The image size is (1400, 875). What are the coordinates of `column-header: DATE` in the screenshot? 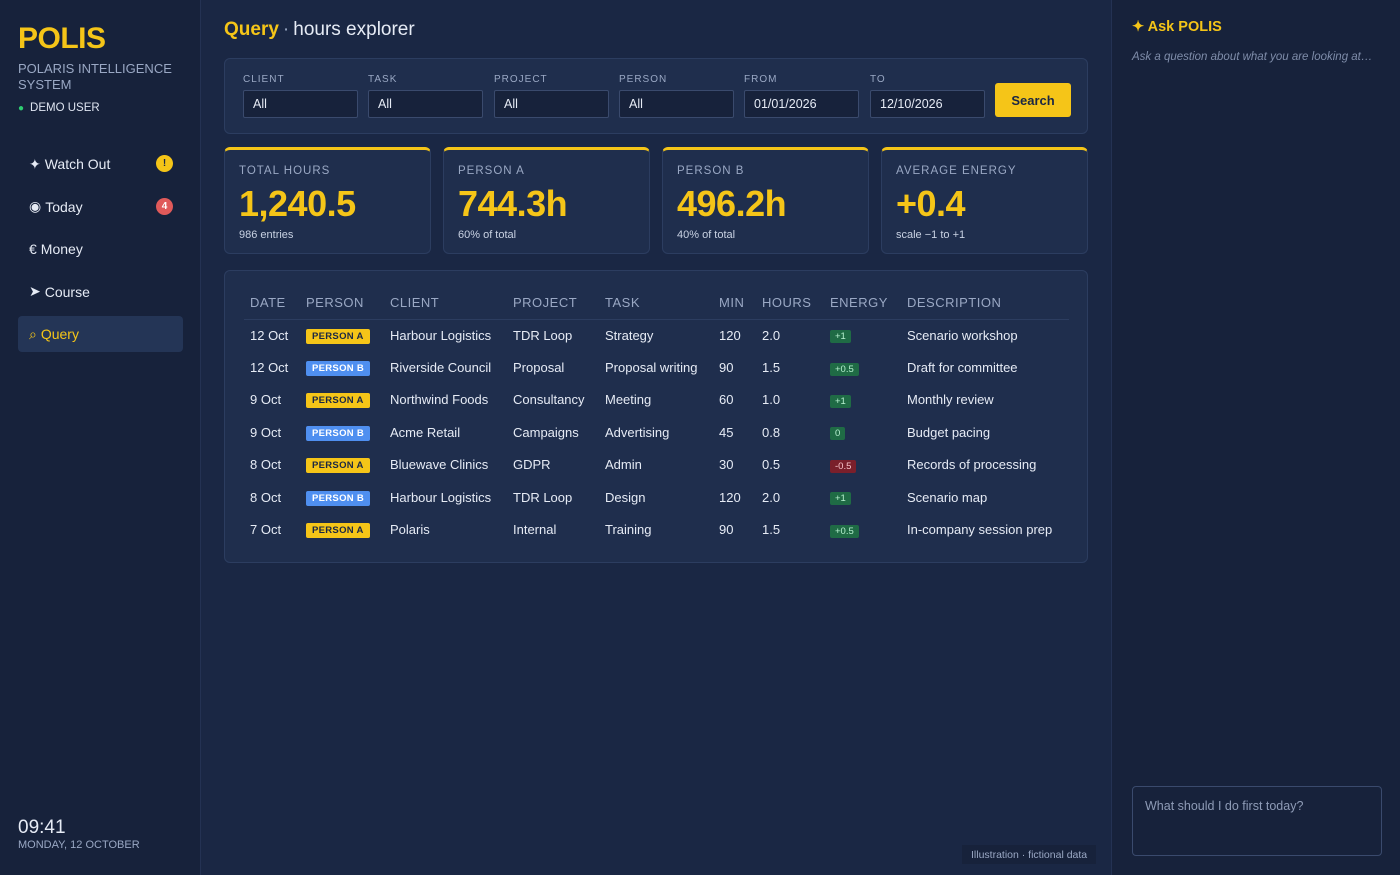 It's located at (272, 303).